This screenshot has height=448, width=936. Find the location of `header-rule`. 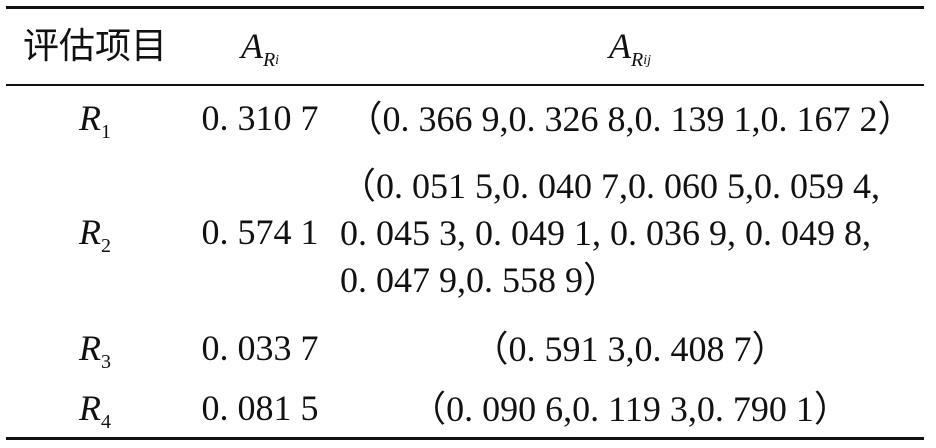

header-rule is located at coordinates (465, 85).